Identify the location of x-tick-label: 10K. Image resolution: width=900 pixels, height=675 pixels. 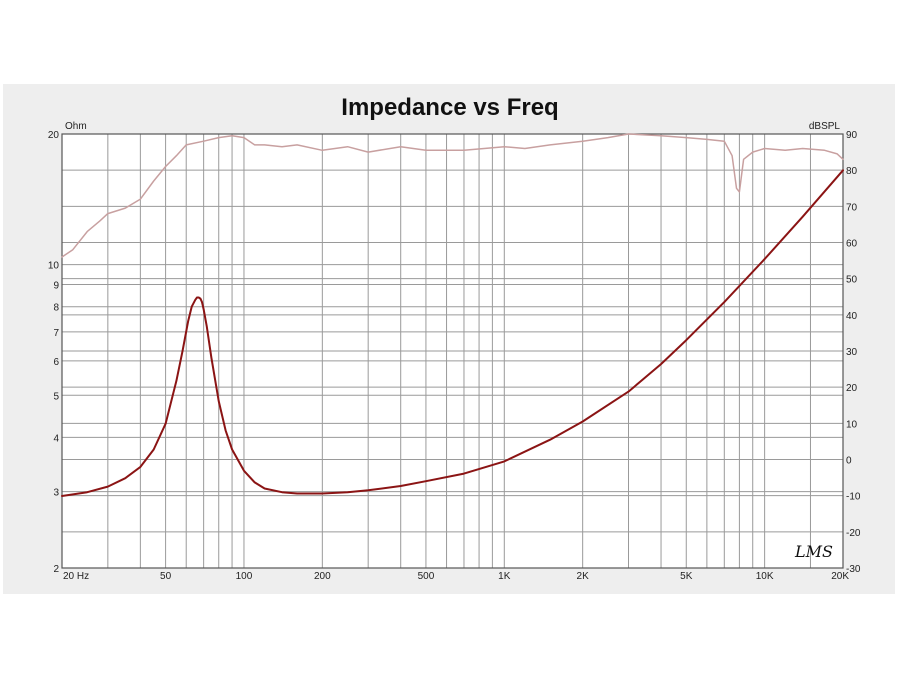
(765, 576).